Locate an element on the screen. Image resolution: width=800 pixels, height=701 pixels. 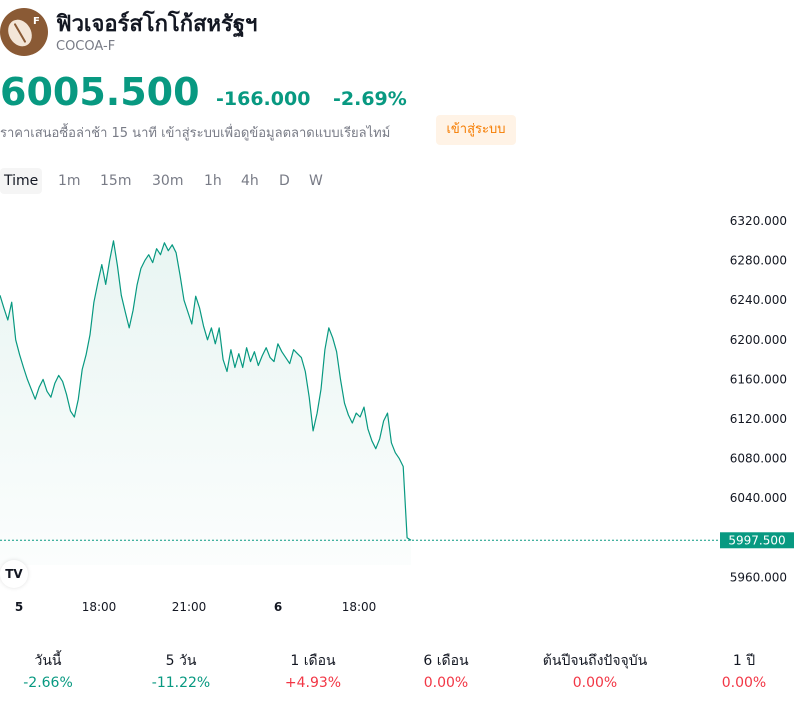
tab-15m: 15m is located at coordinates (116, 181).